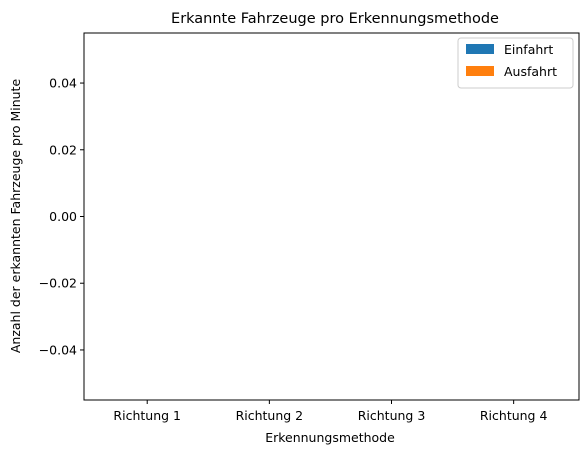 The height and width of the screenshot is (455, 587). I want to click on x-axis-label: Erkennungsmethode, so click(330, 437).